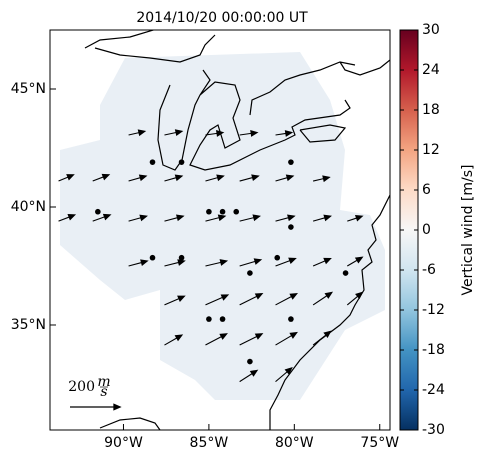 The width and height of the screenshot is (484, 460). I want to click on x-tick-label: 85°W, so click(209, 443).